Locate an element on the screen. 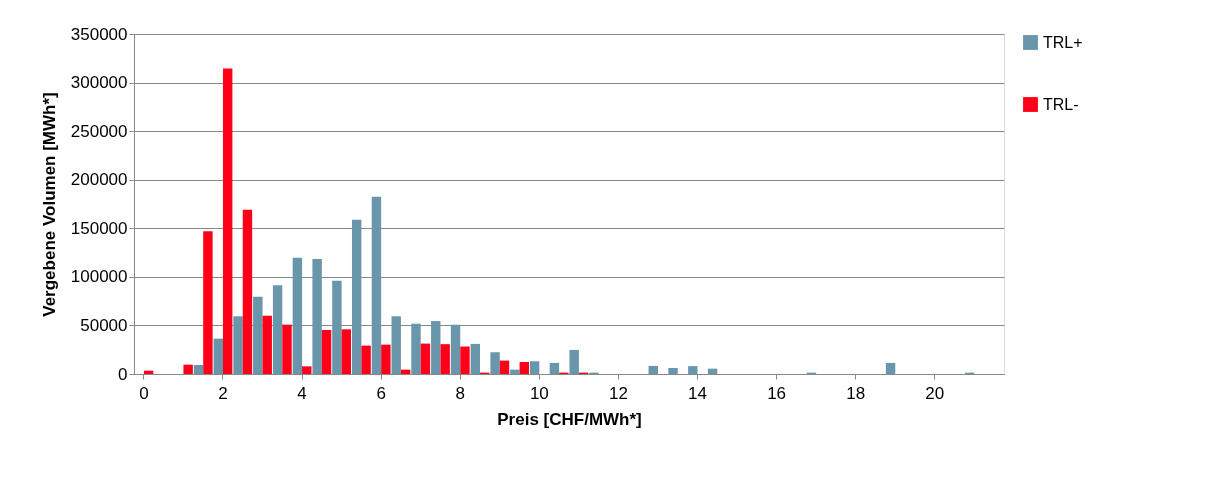 This screenshot has width=1216, height=477. y-tick-label: 300000 is located at coordinates (99, 83).